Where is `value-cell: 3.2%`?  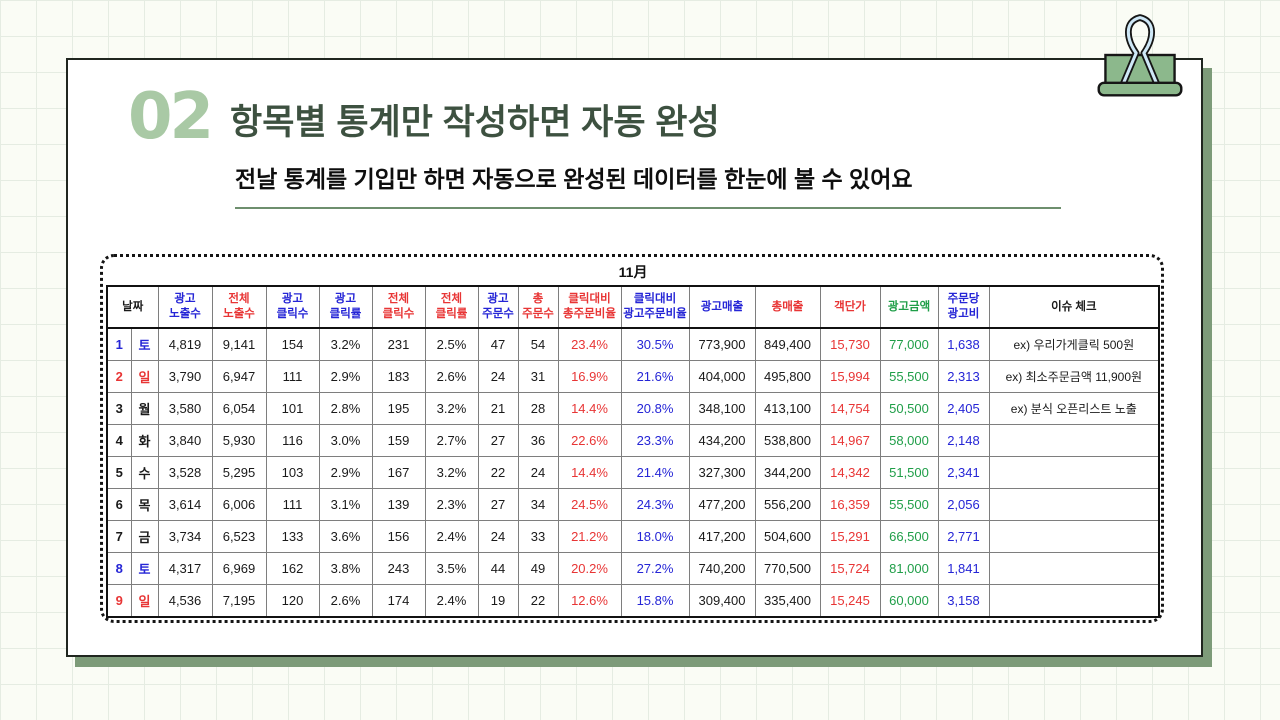
value-cell: 3.2% is located at coordinates (345, 344).